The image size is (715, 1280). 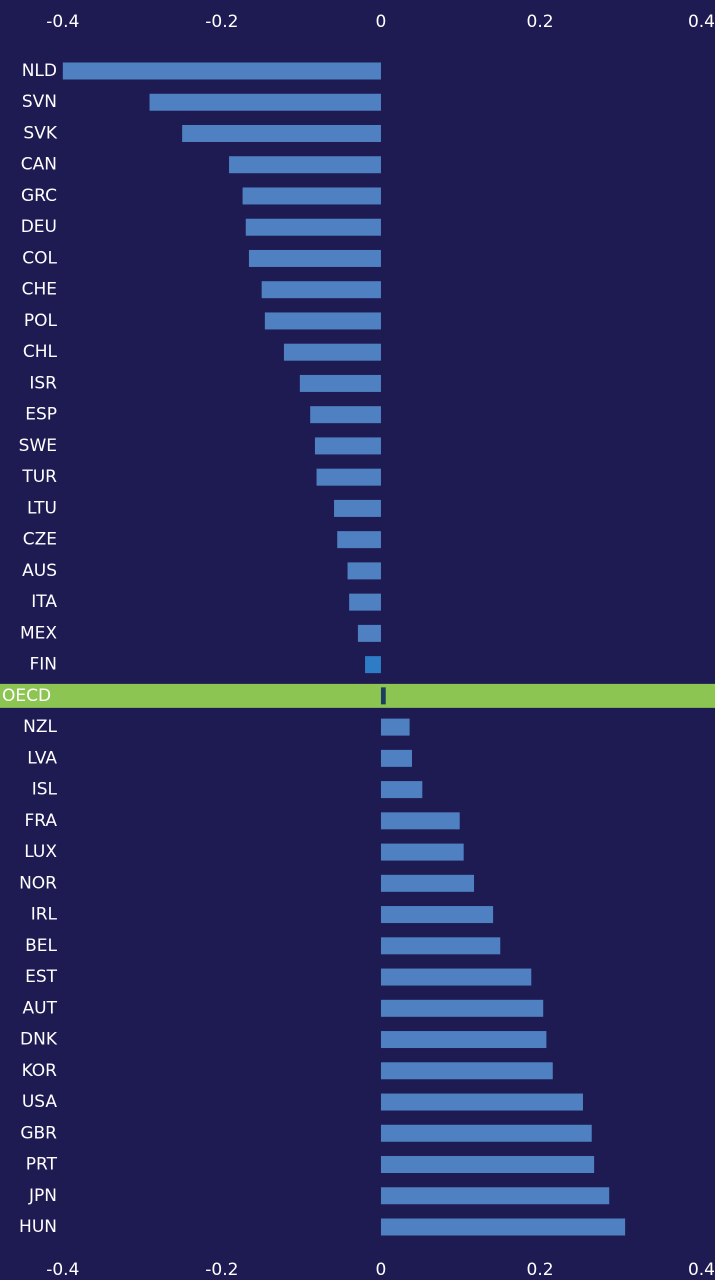 I want to click on x-tick-label-top: 0.4, so click(x=701, y=22).